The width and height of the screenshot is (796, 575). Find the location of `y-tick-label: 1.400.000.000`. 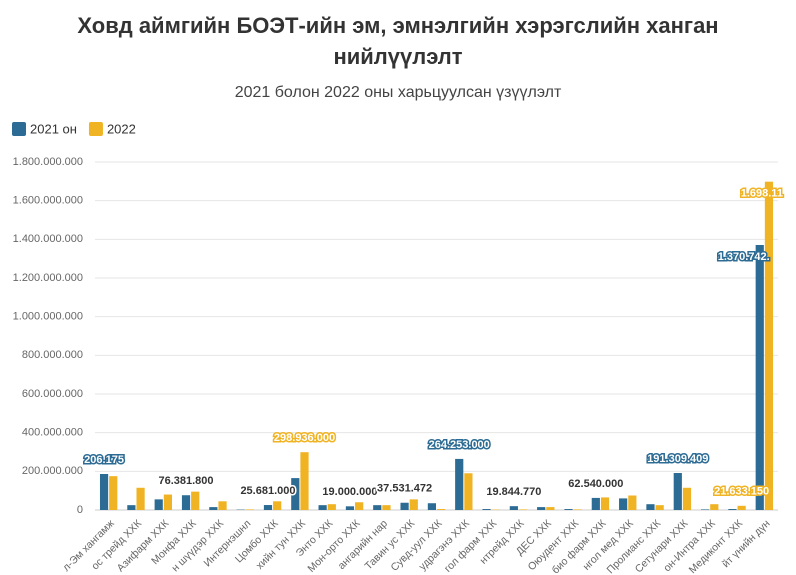

y-tick-label: 1.400.000.000 is located at coordinates (48, 239).